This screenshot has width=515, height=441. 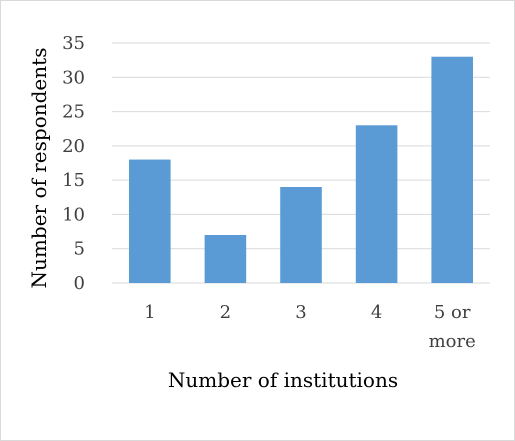 I want to click on x-axis-ticks: 1 2 3 4 5 or more, so click(x=310, y=327).